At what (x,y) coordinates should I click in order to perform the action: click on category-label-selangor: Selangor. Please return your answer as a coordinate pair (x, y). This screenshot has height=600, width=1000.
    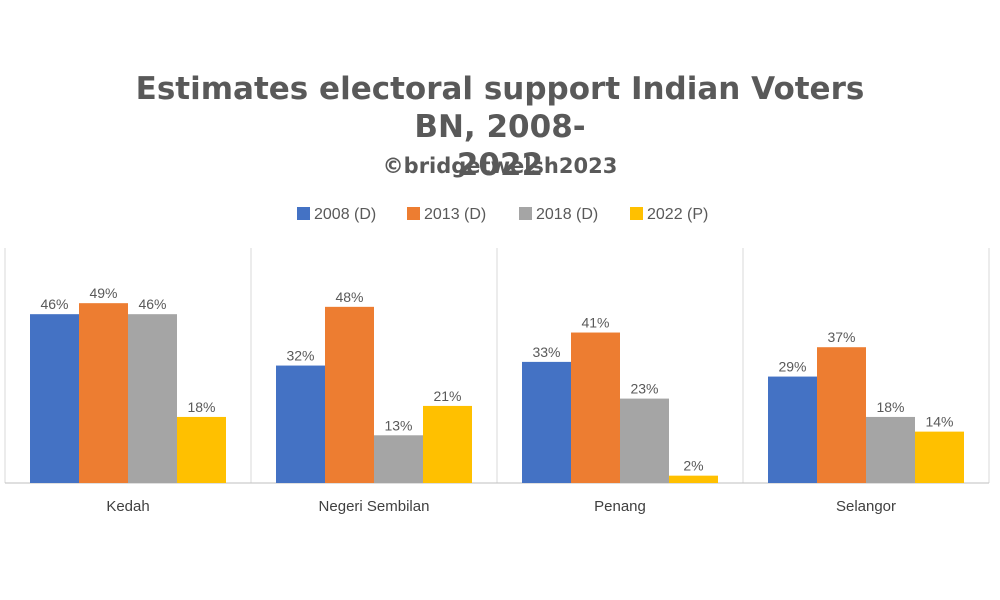
    Looking at the image, I should click on (866, 506).